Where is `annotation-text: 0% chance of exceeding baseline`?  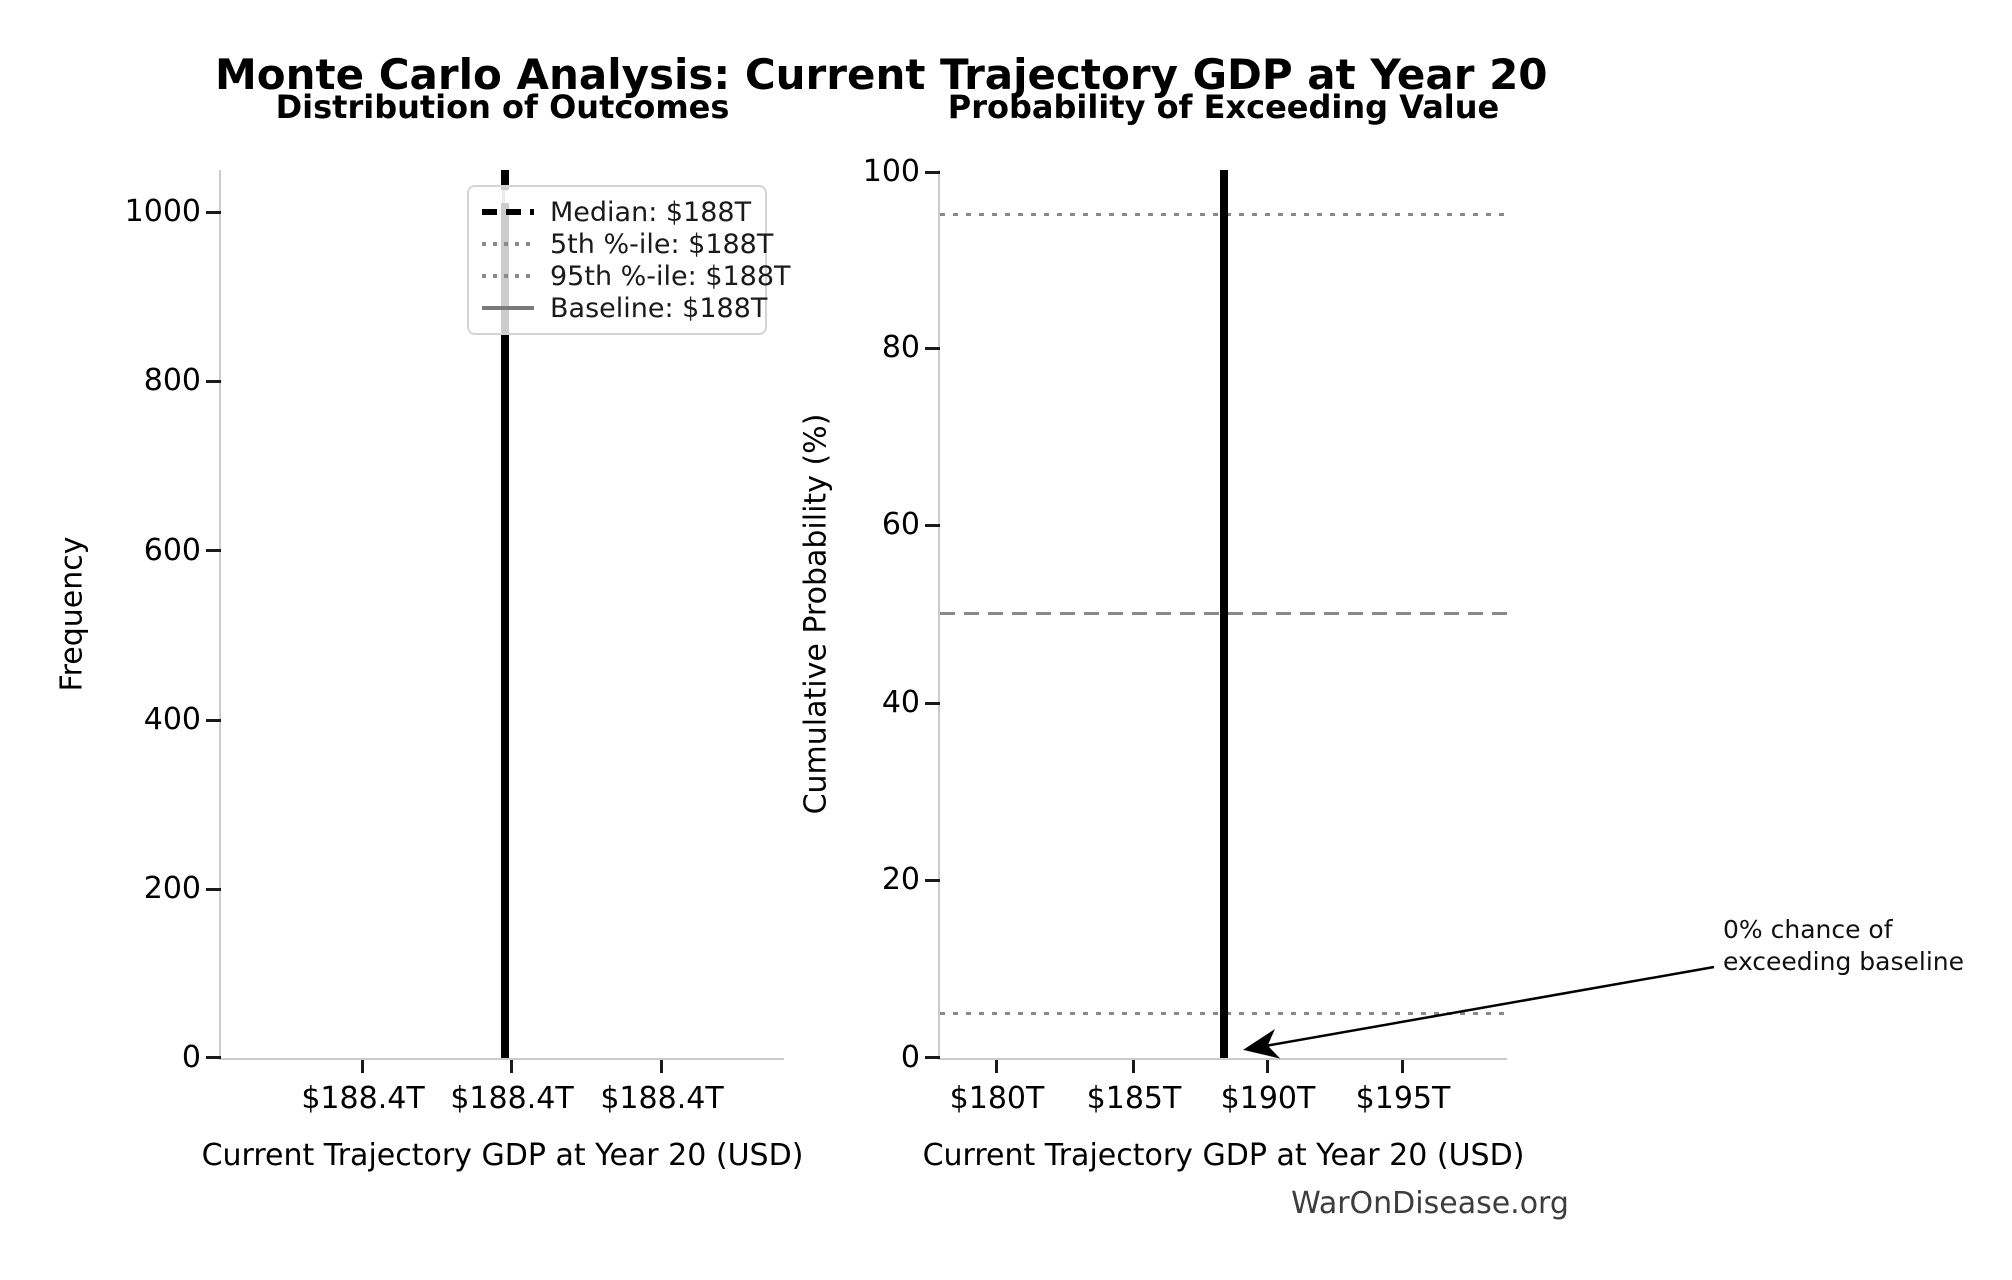 annotation-text: 0% chance of exceeding baseline is located at coordinates (1843, 946).